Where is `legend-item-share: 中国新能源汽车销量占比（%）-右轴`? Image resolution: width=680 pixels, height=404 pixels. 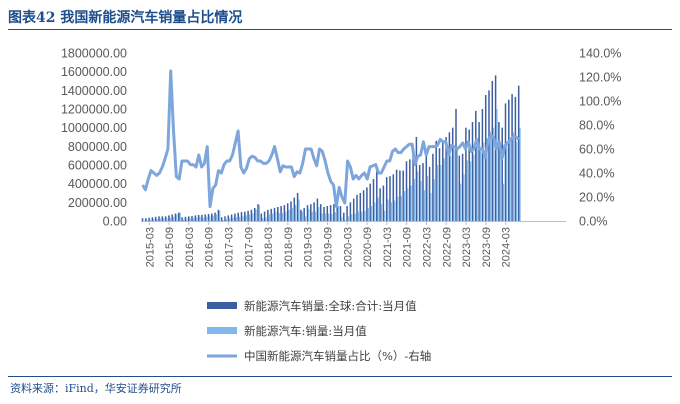 legend-item-share: 中国新能源汽车销量占比（%）-右轴 is located at coordinates (319, 356).